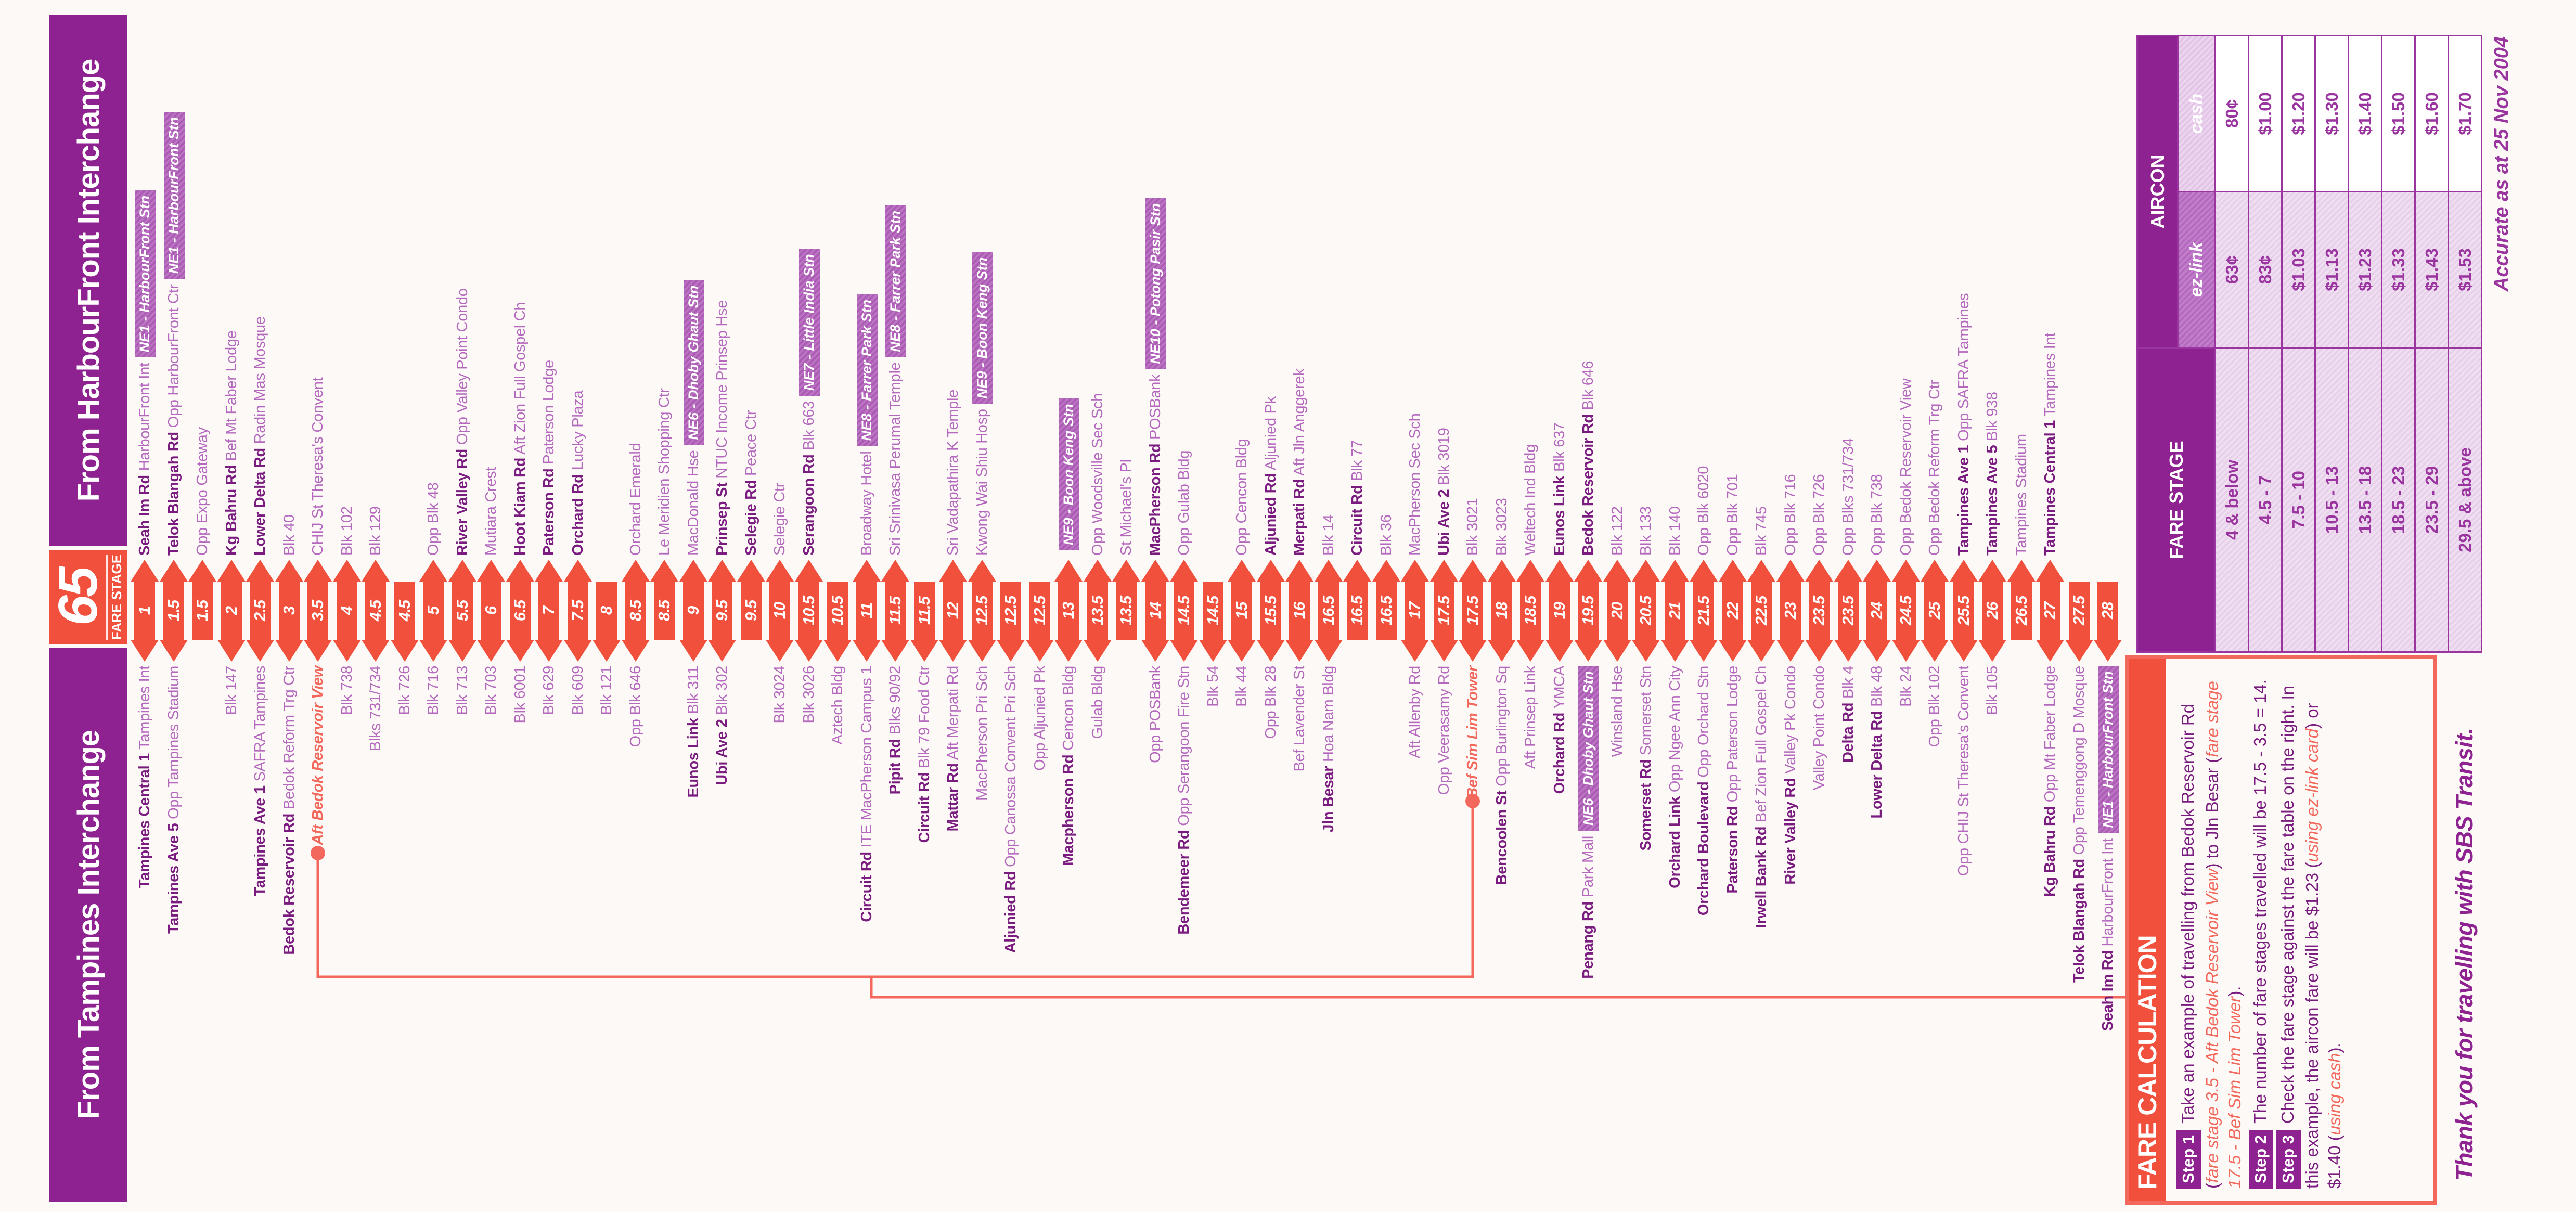 The image size is (2576, 1212). What do you see at coordinates (635, 707) in the screenshot?
I see `stop-name-from-tampines: Opp Blk 646` at bounding box center [635, 707].